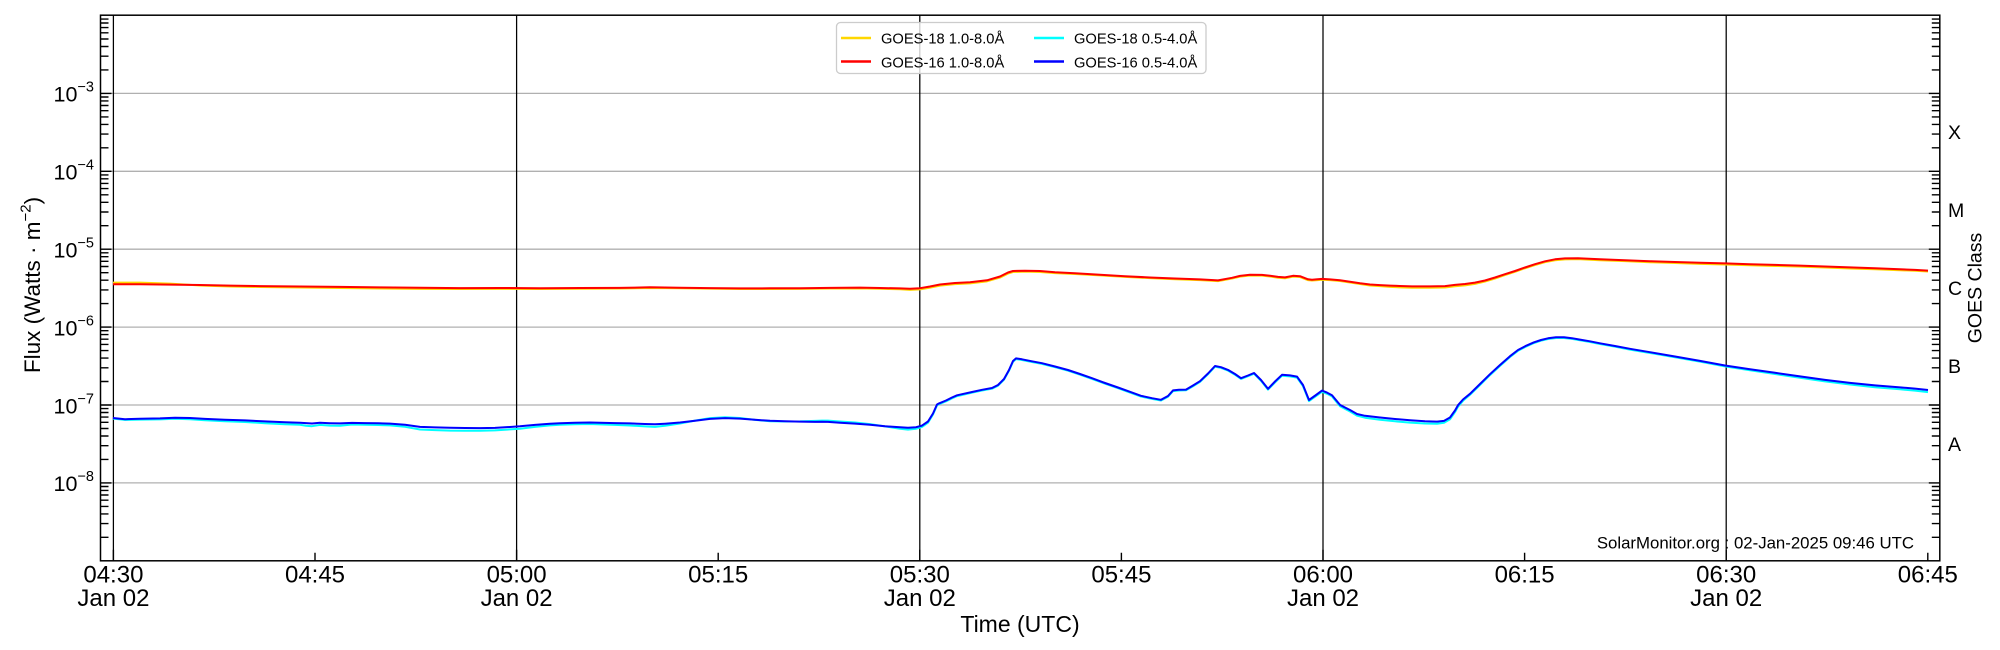 Image resolution: width=2000 pixels, height=650 pixels. Describe the element at coordinates (1121, 575) in the screenshot. I see `svg-text: 05:45` at that location.